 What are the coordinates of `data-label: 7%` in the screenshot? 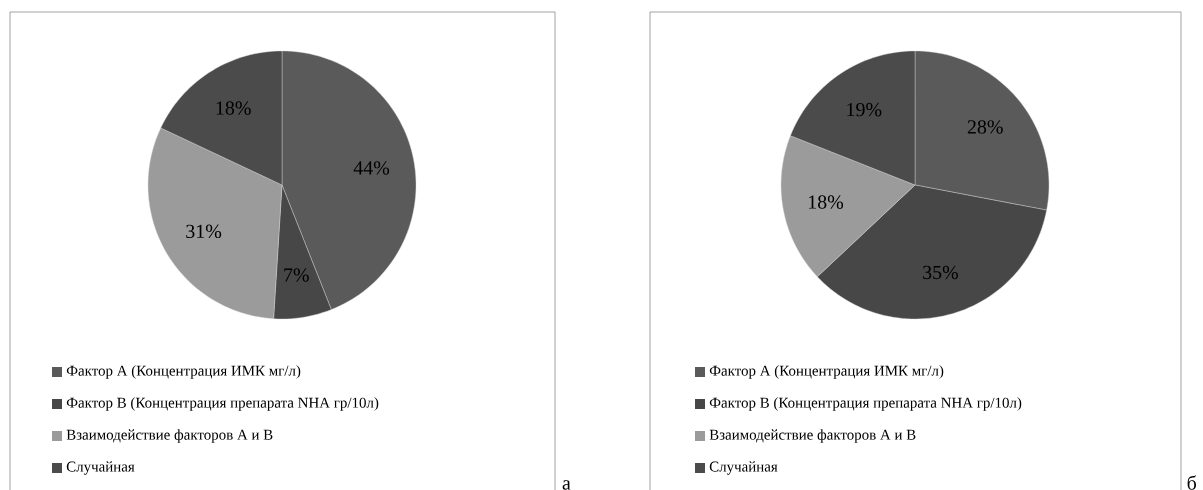 It's located at (296, 275).